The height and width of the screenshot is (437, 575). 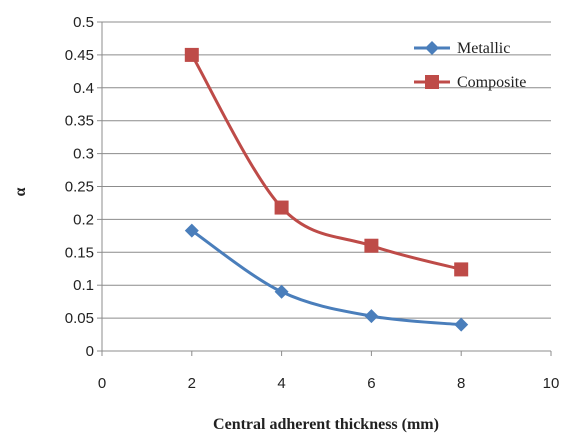 I want to click on x-tick-label: 6, so click(x=371, y=383).